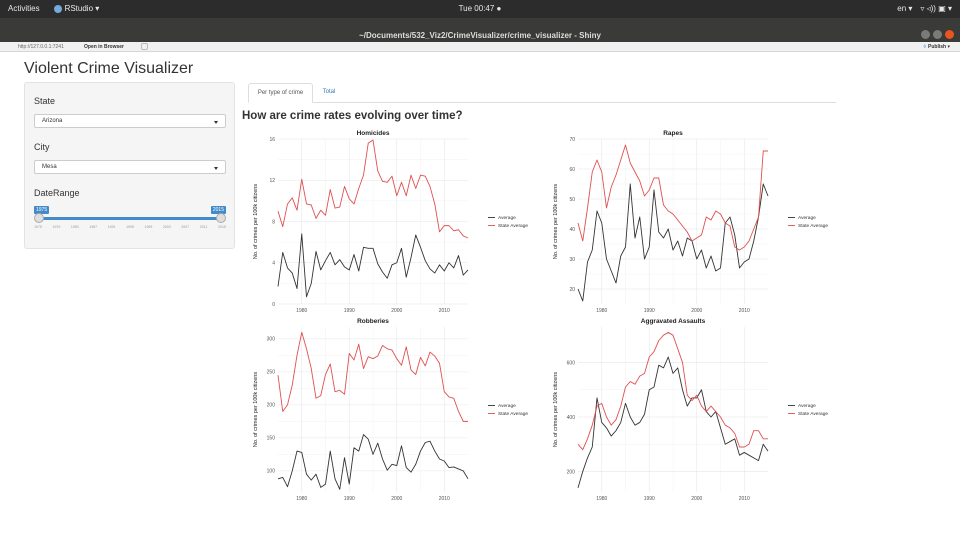 The height and width of the screenshot is (540, 960). I want to click on slider-tick-label: 1987, so click(93, 227).